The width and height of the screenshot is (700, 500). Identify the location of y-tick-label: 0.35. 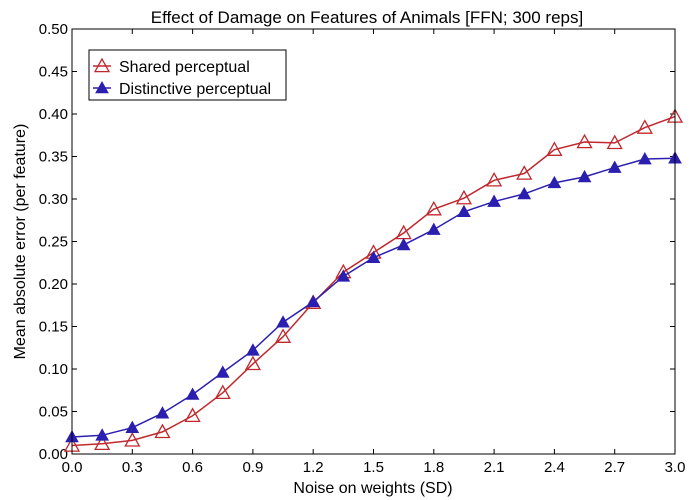
(53, 157).